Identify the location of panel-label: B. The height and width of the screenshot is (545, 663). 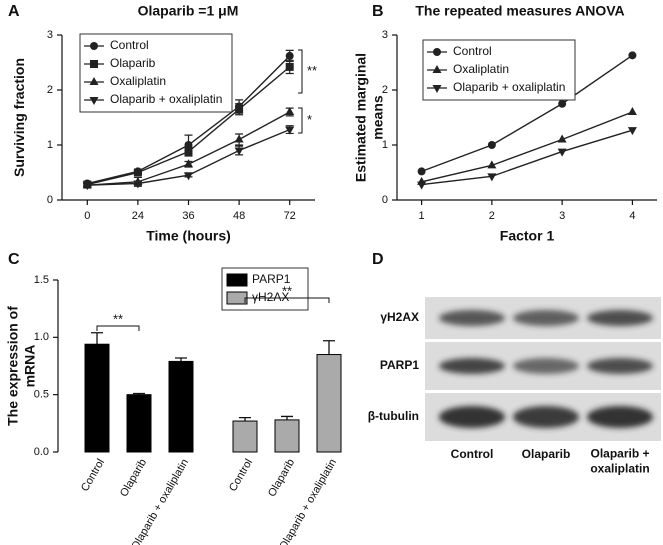
(378, 11).